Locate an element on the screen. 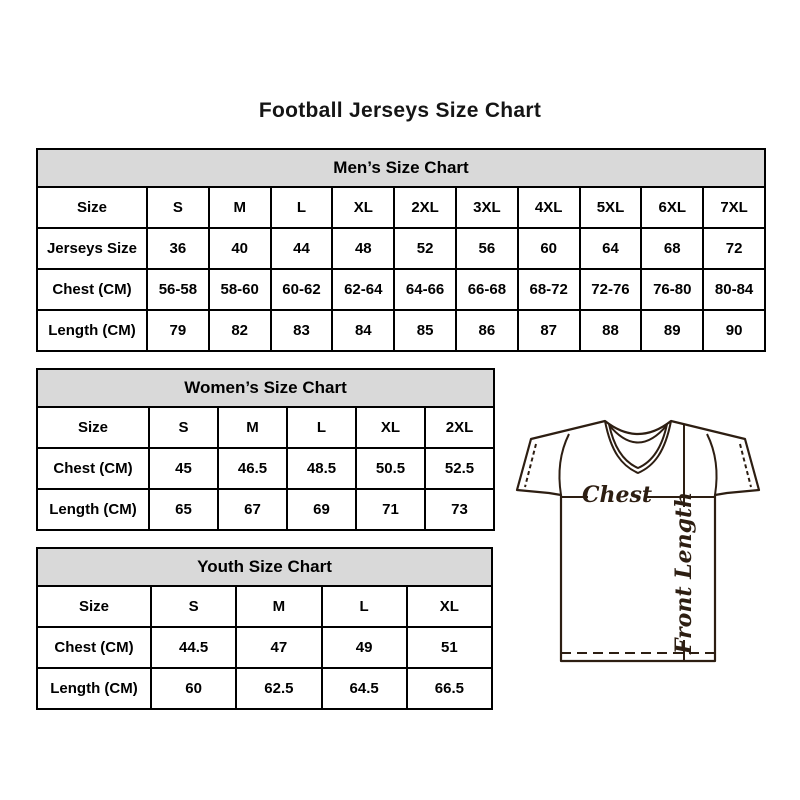 The height and width of the screenshot is (800, 800). value-cell: 45 is located at coordinates (183, 468).